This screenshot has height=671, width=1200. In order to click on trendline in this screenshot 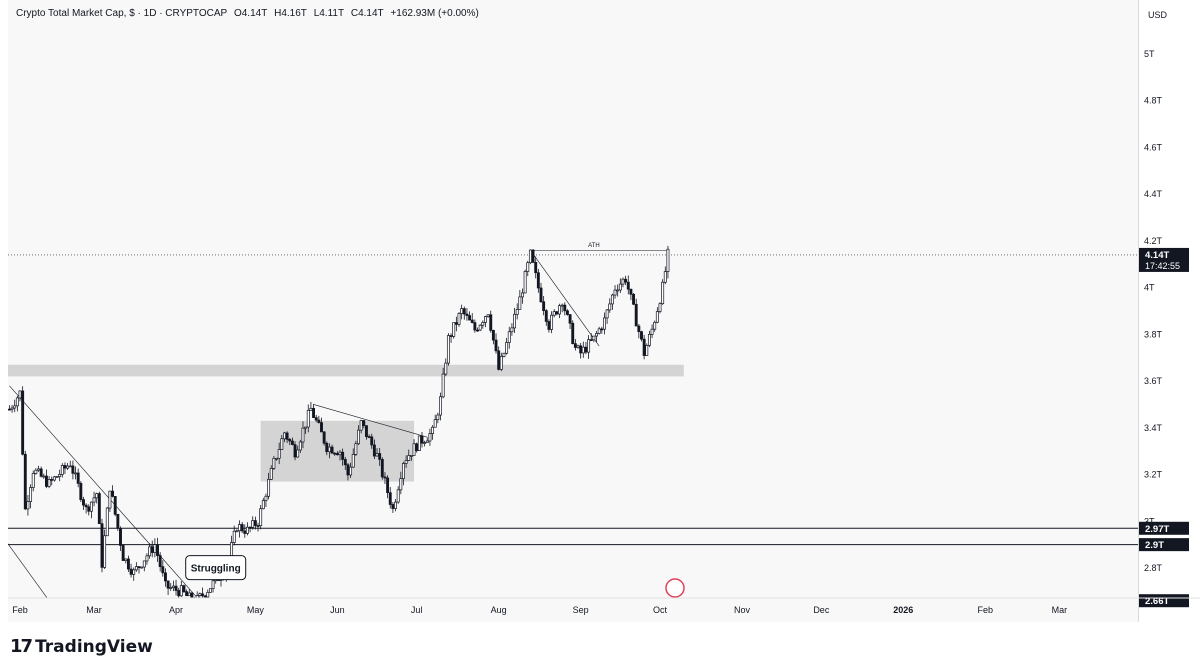, I will do `click(28, 570)`.